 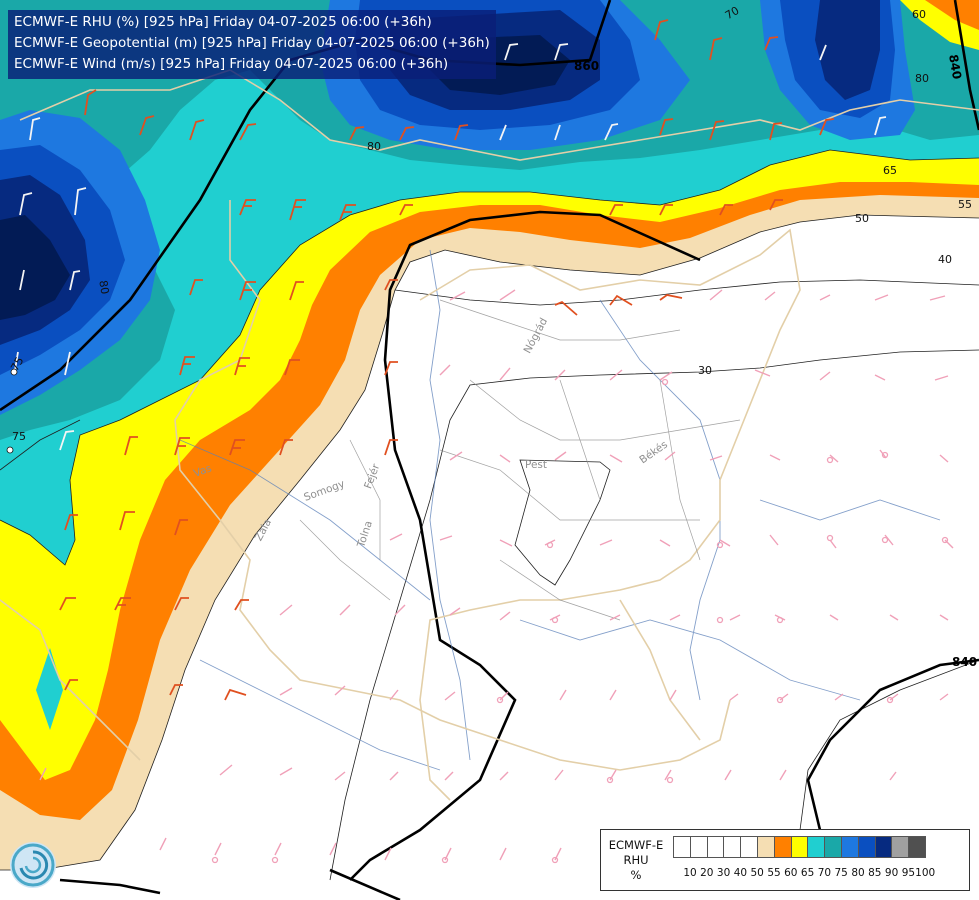 I want to click on legend-tick-label: 50, so click(x=757, y=873).